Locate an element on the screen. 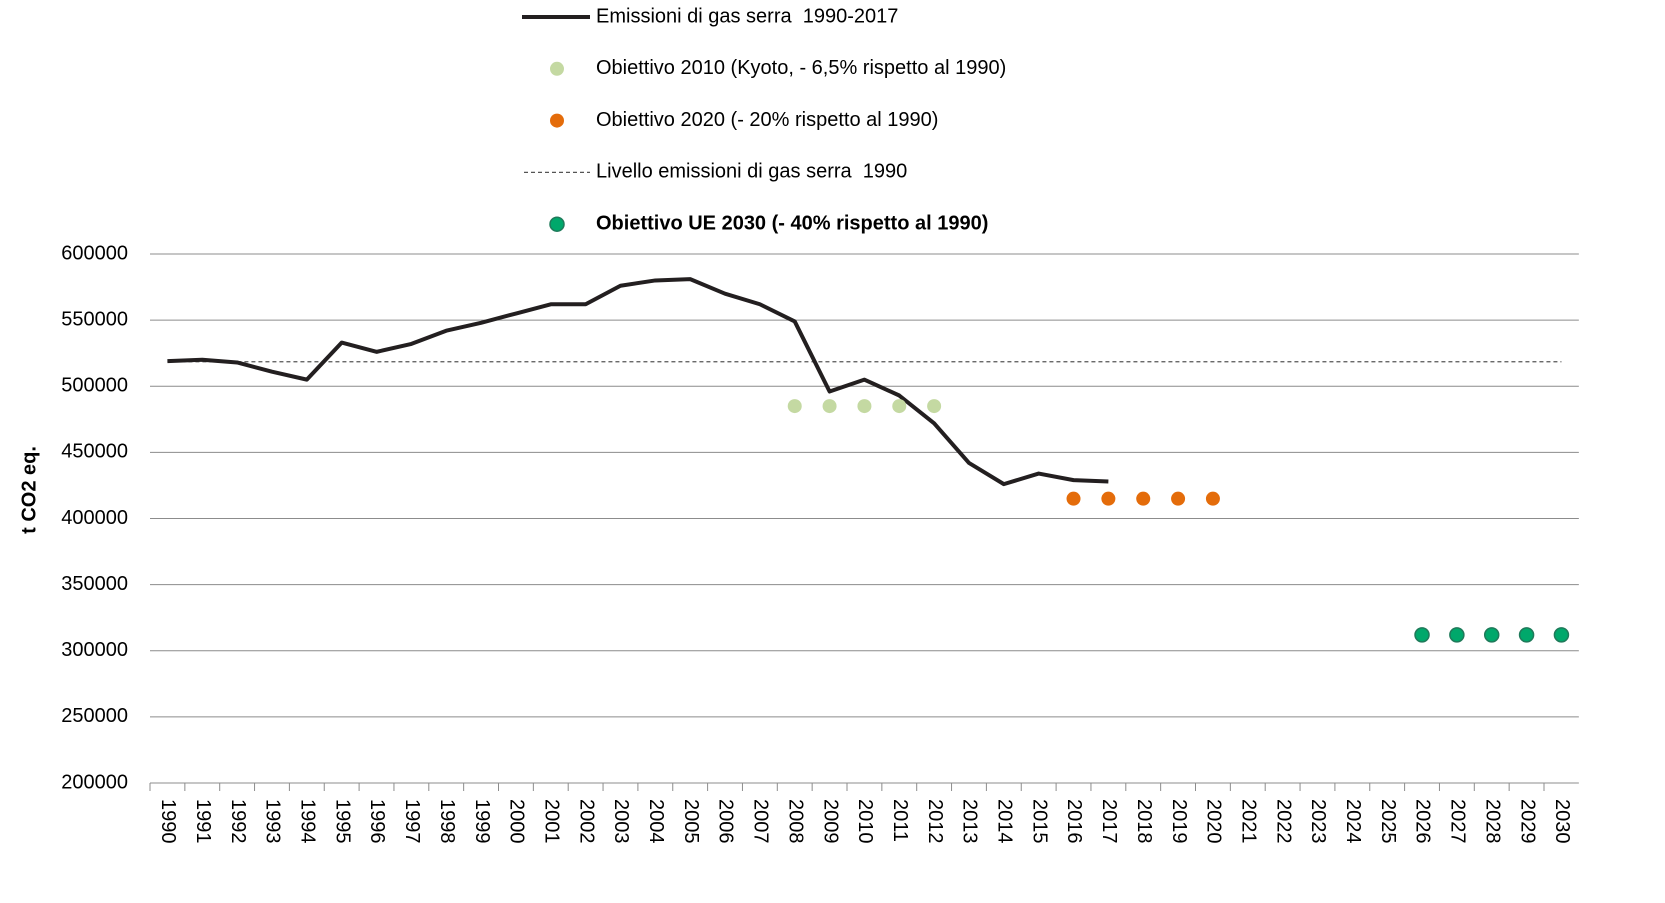 This screenshot has height=903, width=1665. x-tick-label: 2023 is located at coordinates (1318, 821).